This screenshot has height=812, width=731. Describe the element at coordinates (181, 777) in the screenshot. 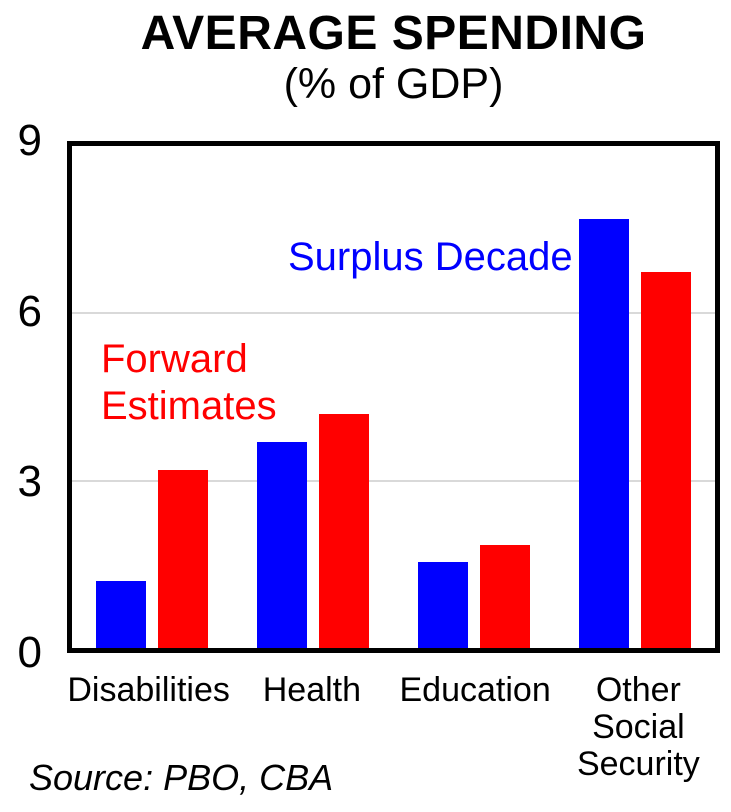

I see `source-note: Source: PBO, CBA` at that location.